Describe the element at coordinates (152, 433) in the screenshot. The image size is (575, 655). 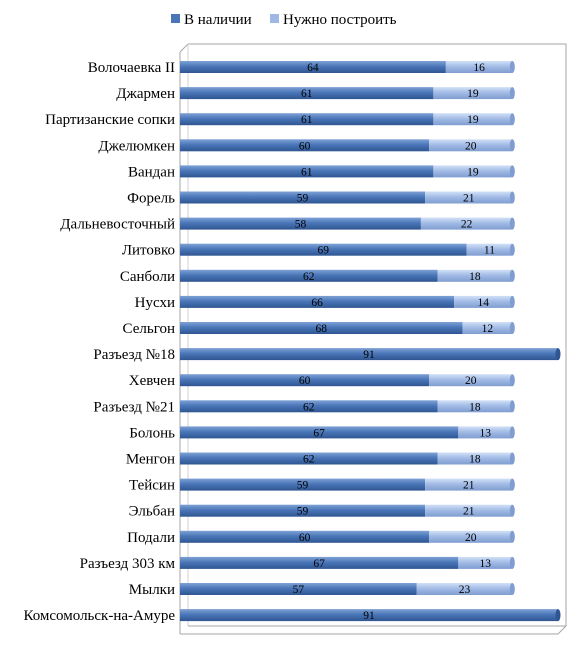
I see `category-label: Болонь` at that location.